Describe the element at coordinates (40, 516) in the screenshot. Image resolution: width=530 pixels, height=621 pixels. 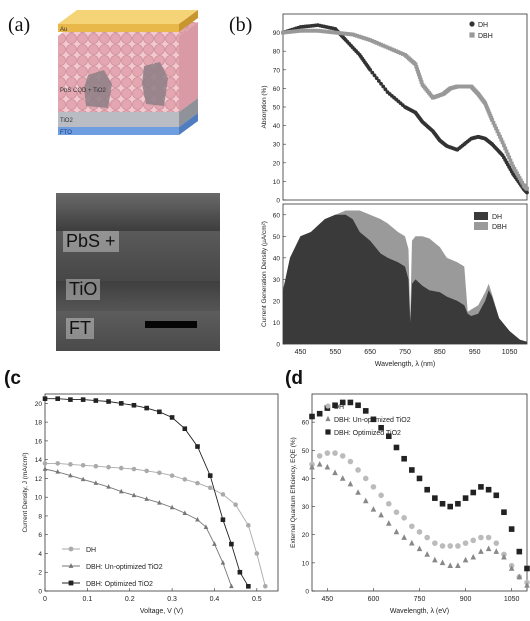
I see `y-tick-label: 8` at that location.